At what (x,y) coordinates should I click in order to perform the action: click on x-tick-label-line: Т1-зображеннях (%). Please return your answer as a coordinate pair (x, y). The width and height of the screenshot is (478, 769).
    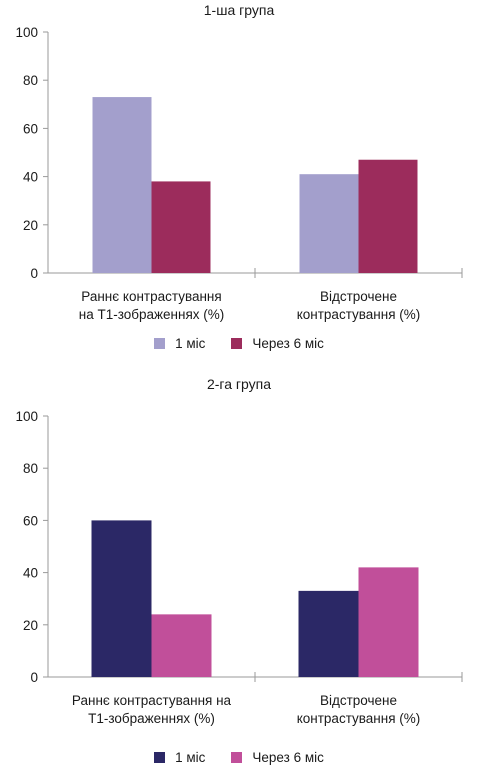
    Looking at the image, I should click on (151, 718).